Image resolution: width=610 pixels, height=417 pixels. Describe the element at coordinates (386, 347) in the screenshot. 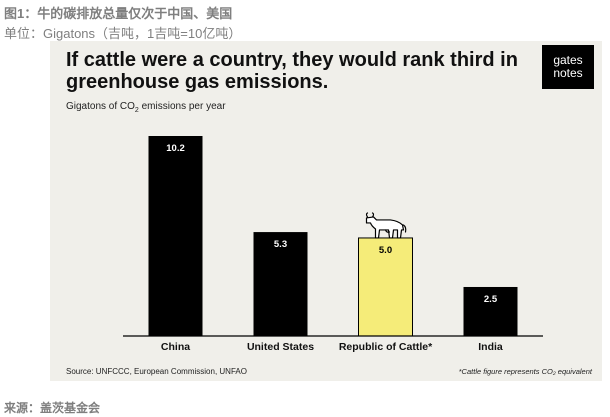

I see `x-tick-label: Republic of Cattle*` at that location.